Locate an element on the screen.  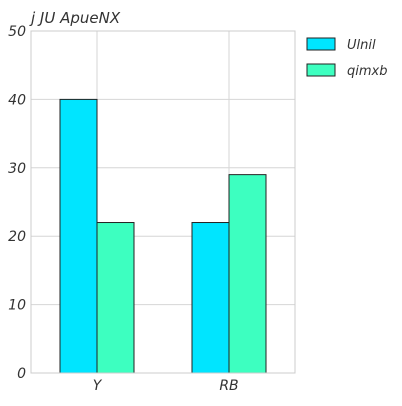
x-axis: Y RB is located at coordinates (166, 386).